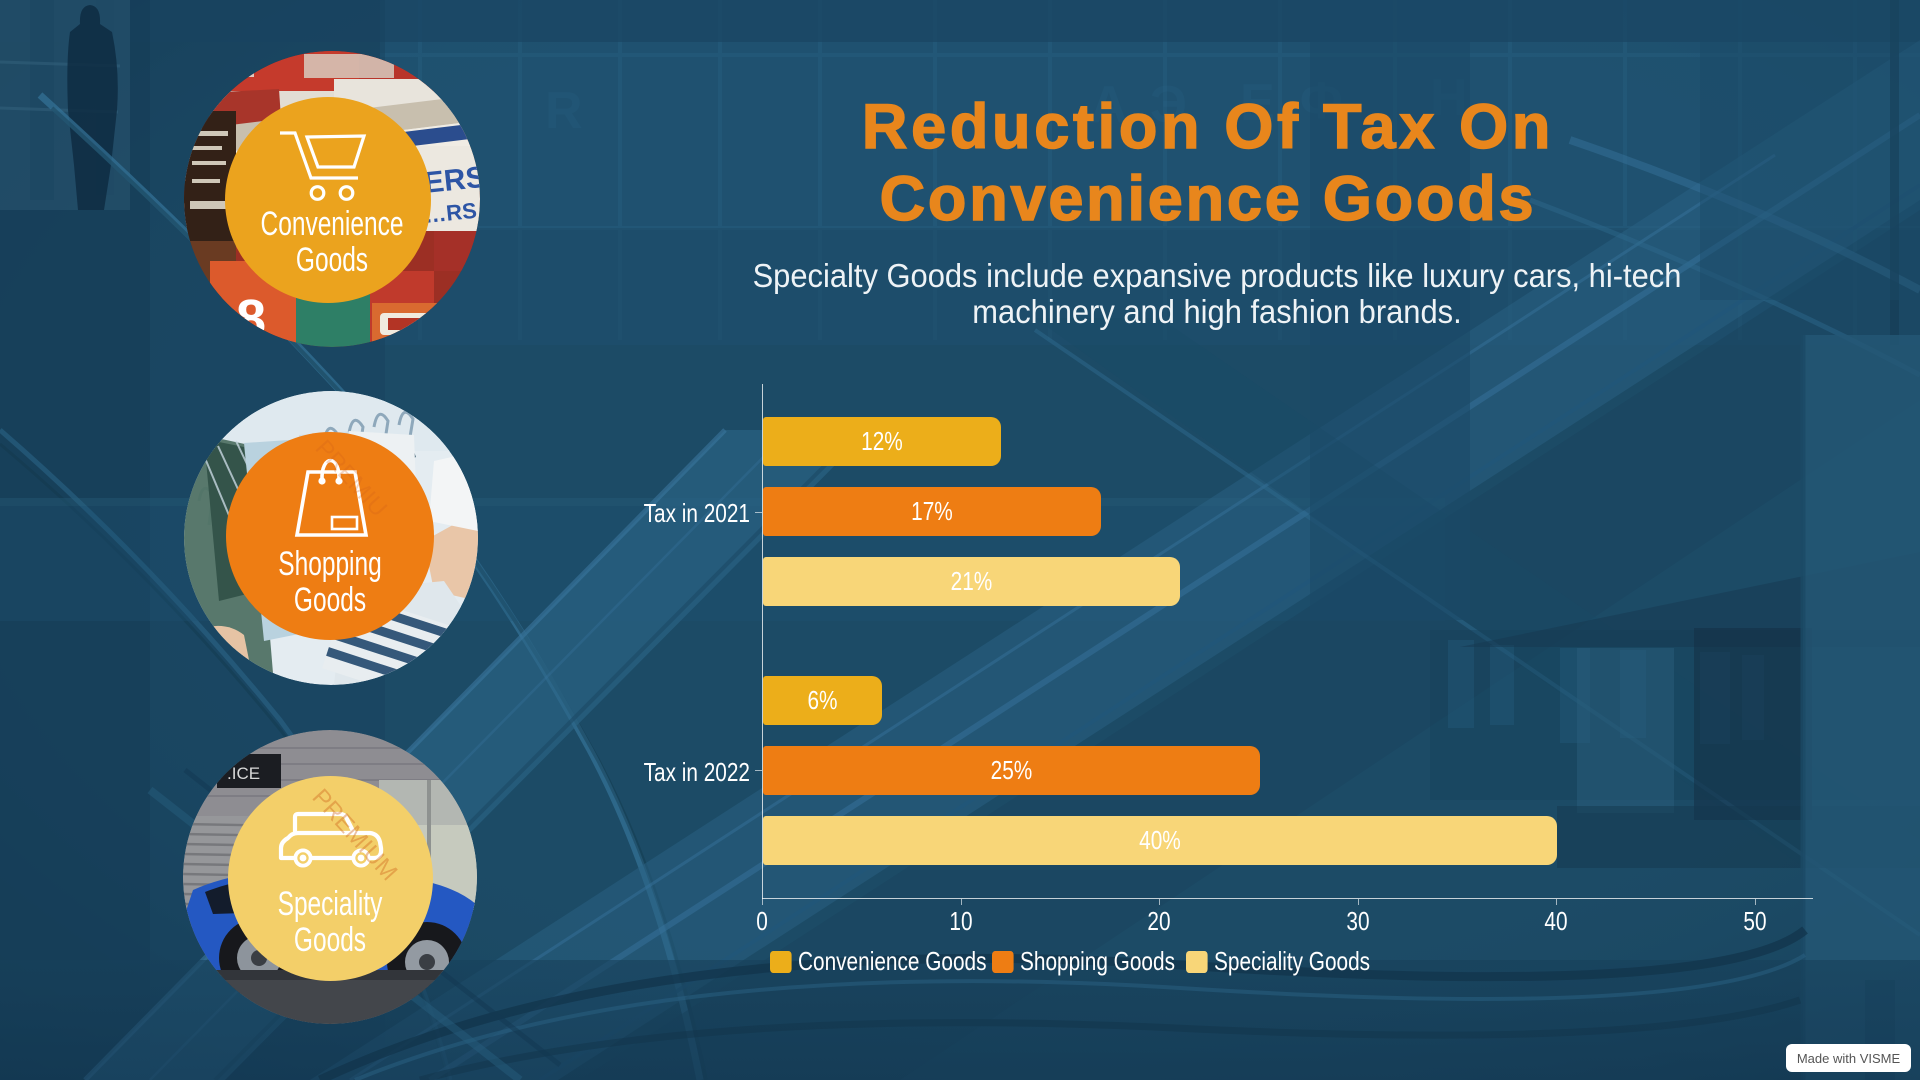 The image size is (1920, 1080). What do you see at coordinates (1168, 105) in the screenshot?
I see `svg-text: Э` at bounding box center [1168, 105].